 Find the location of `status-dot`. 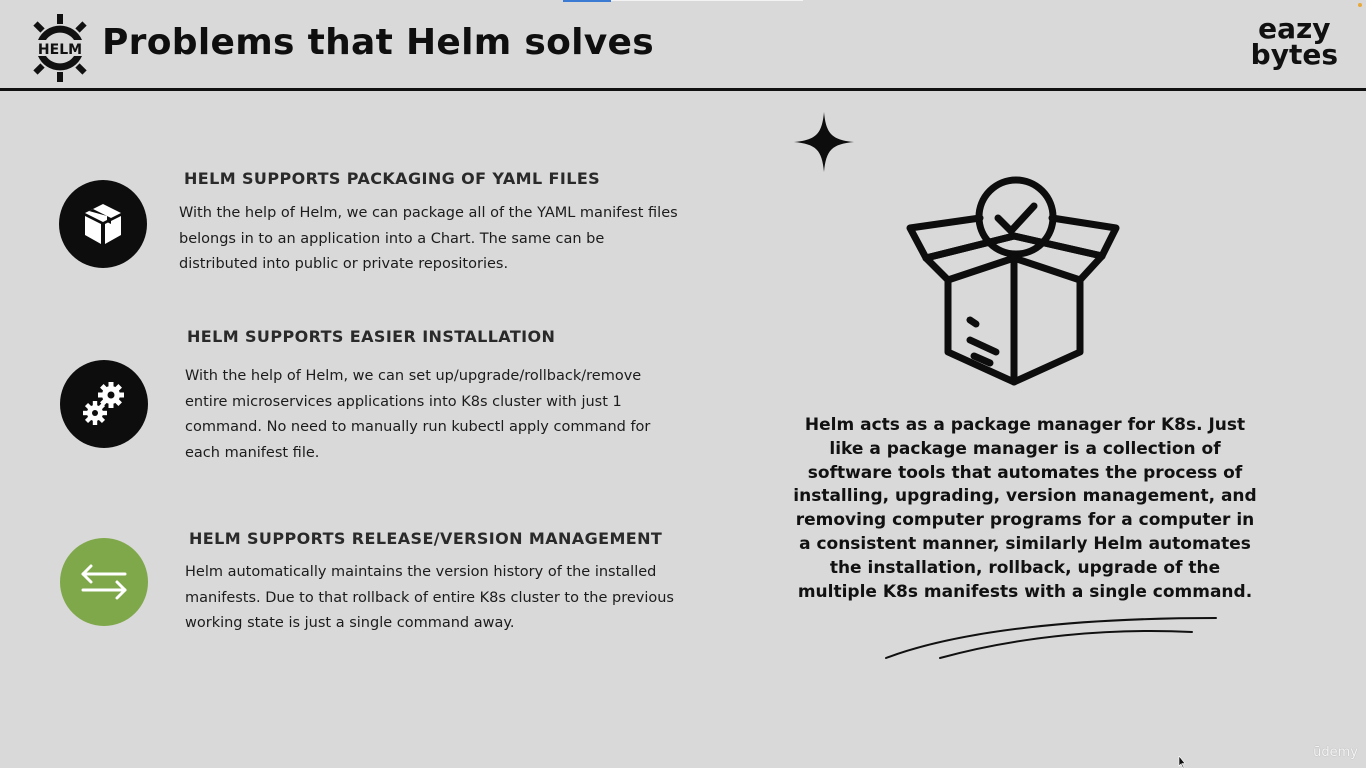

status-dot is located at coordinates (1360, 5).